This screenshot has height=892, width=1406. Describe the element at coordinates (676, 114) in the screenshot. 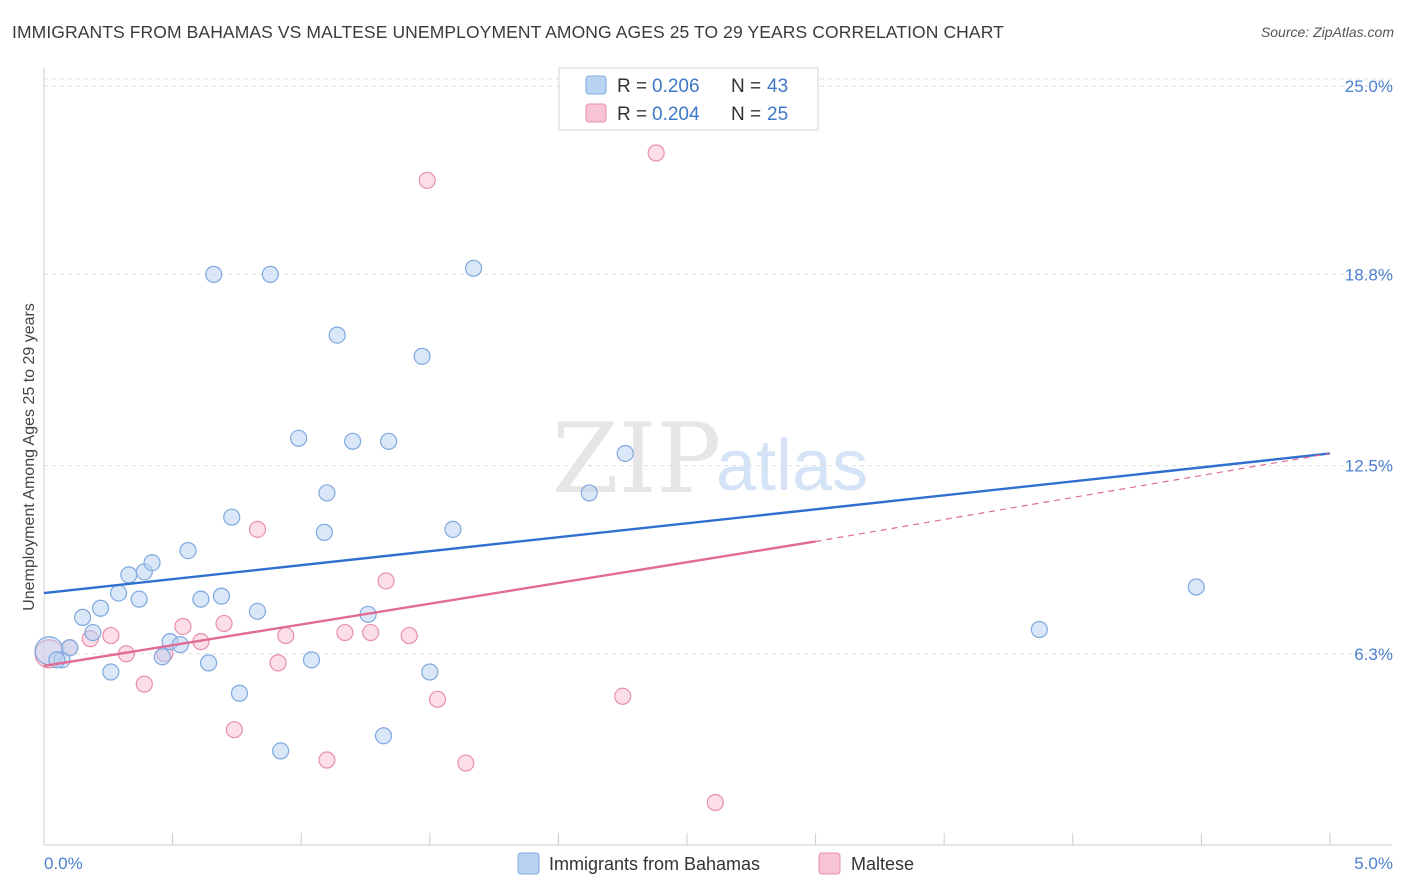

I see `legend-r-value-maltese: 0.204` at that location.